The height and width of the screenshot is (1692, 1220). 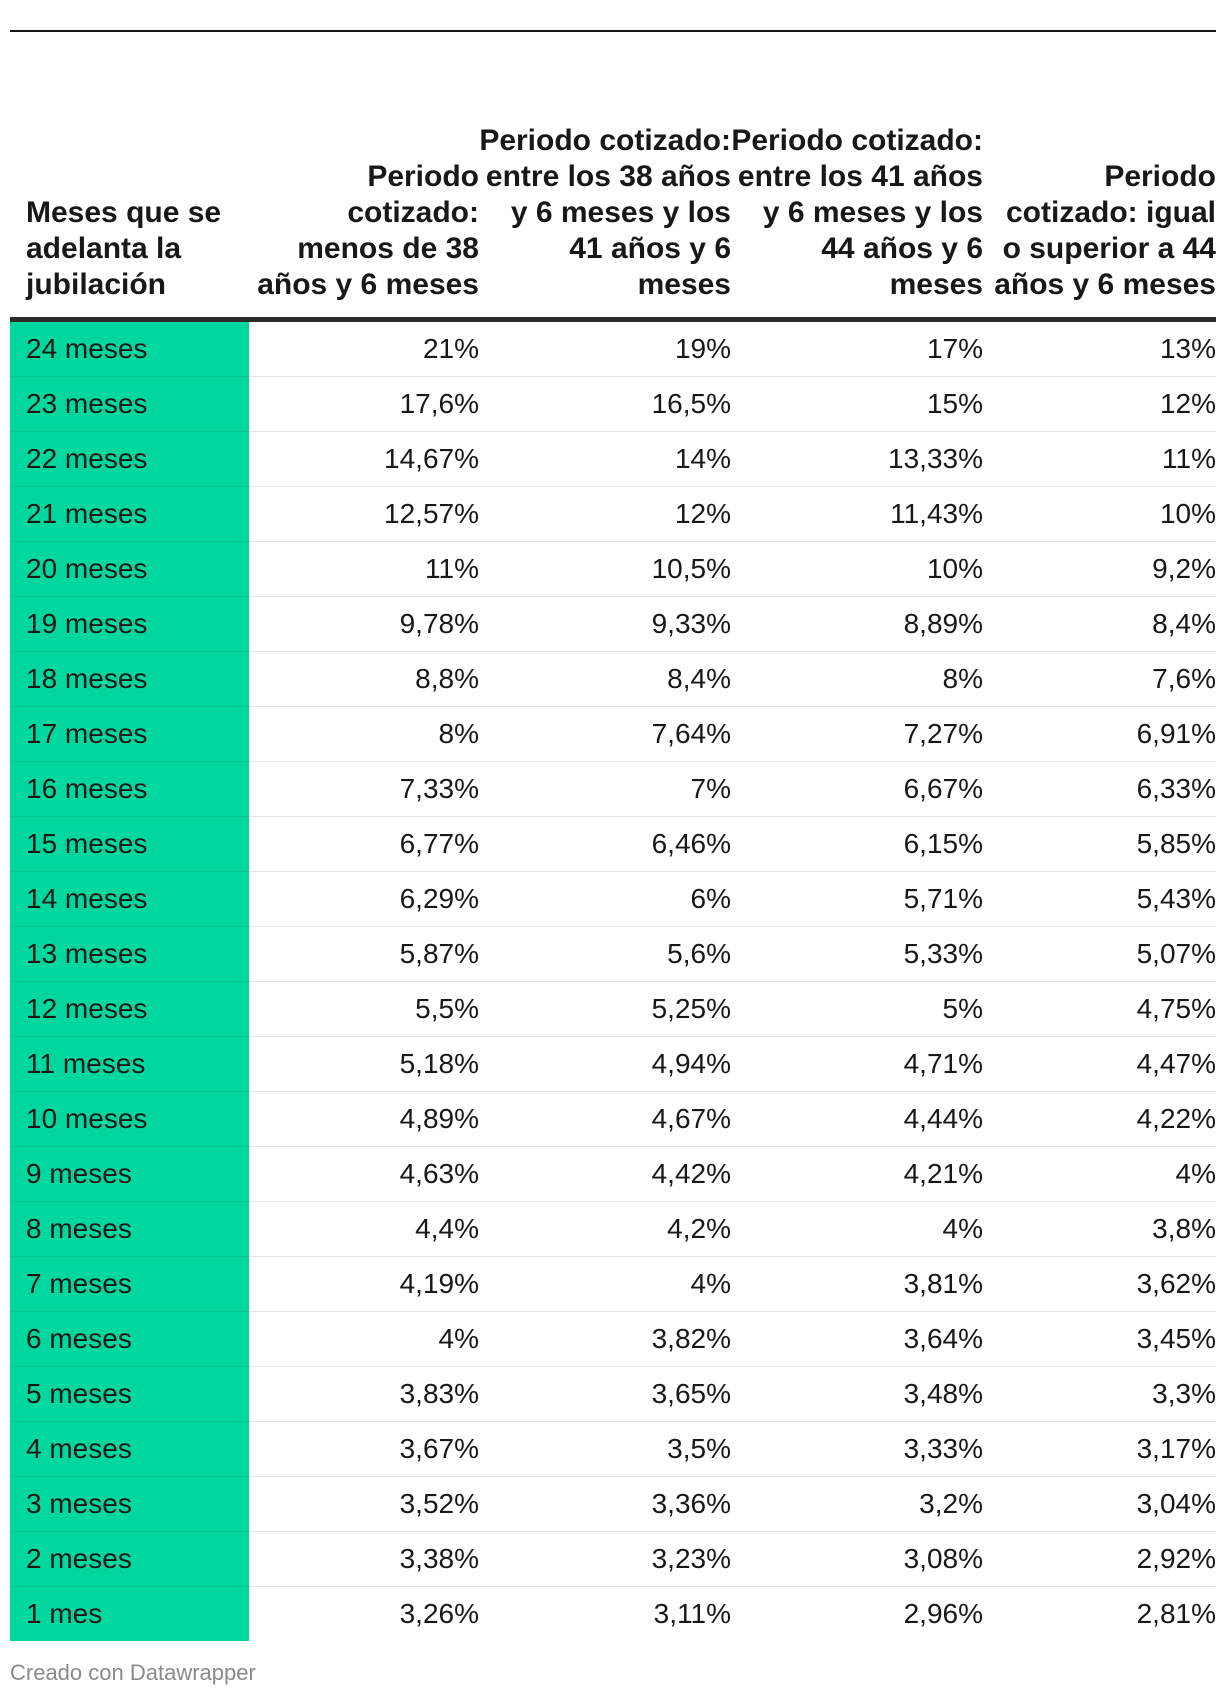 I want to click on table-row: 20 meses 11% 10,5% 10% 9,2%, so click(x=613, y=569).